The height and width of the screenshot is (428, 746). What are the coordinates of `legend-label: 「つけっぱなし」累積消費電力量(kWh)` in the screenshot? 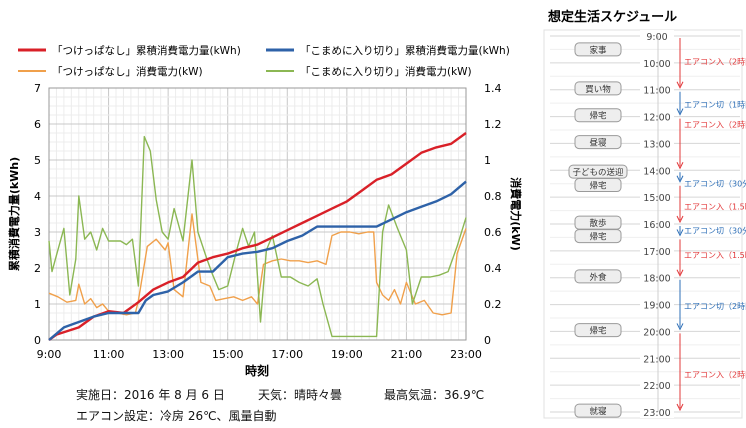 It's located at (146, 50).